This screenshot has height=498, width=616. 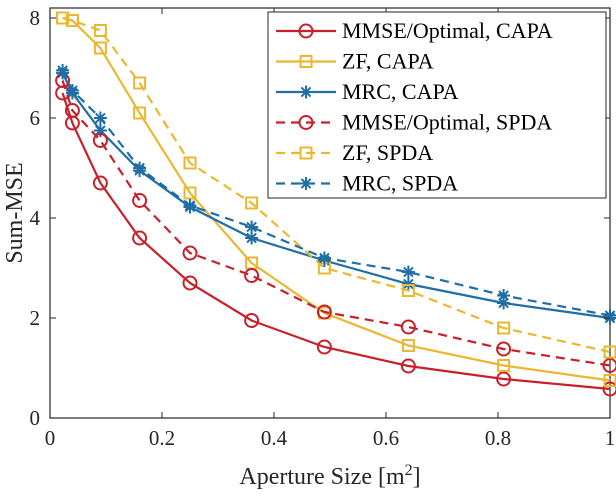 I want to click on legend-label: MMSE/Optimal, SPDA, so click(x=447, y=122).